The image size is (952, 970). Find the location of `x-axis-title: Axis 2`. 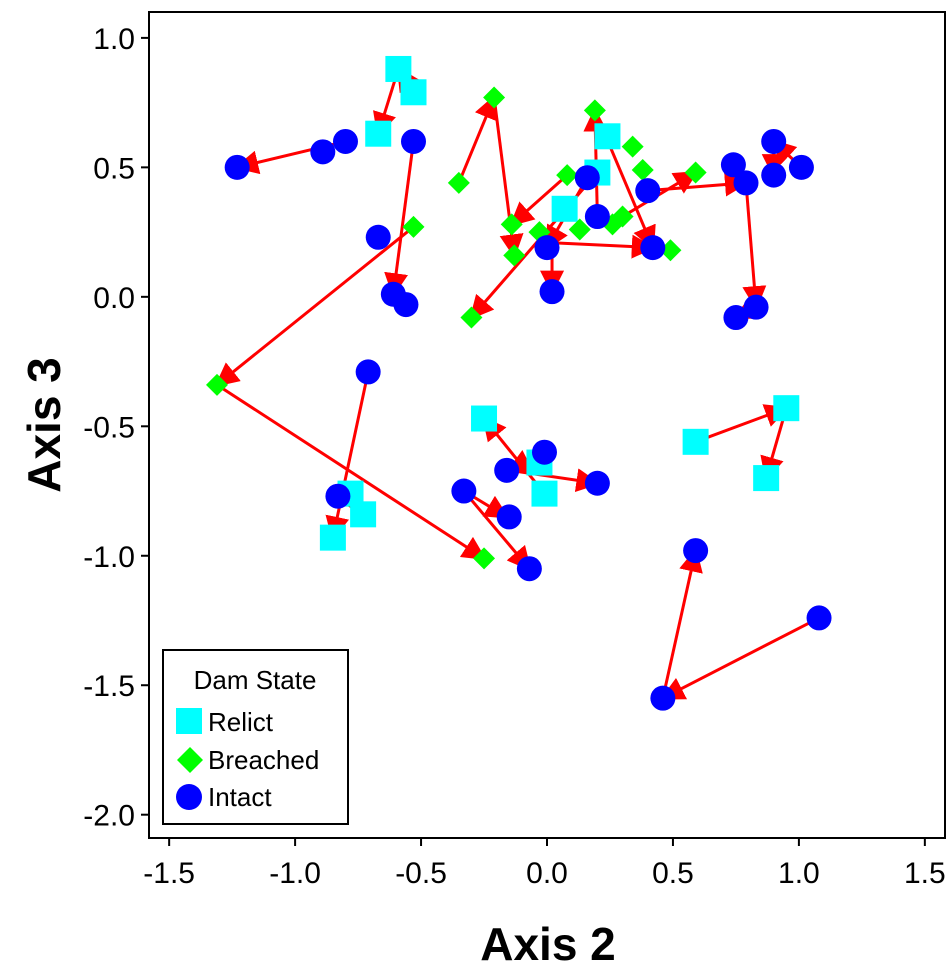

x-axis-title: Axis 2 is located at coordinates (548, 944).